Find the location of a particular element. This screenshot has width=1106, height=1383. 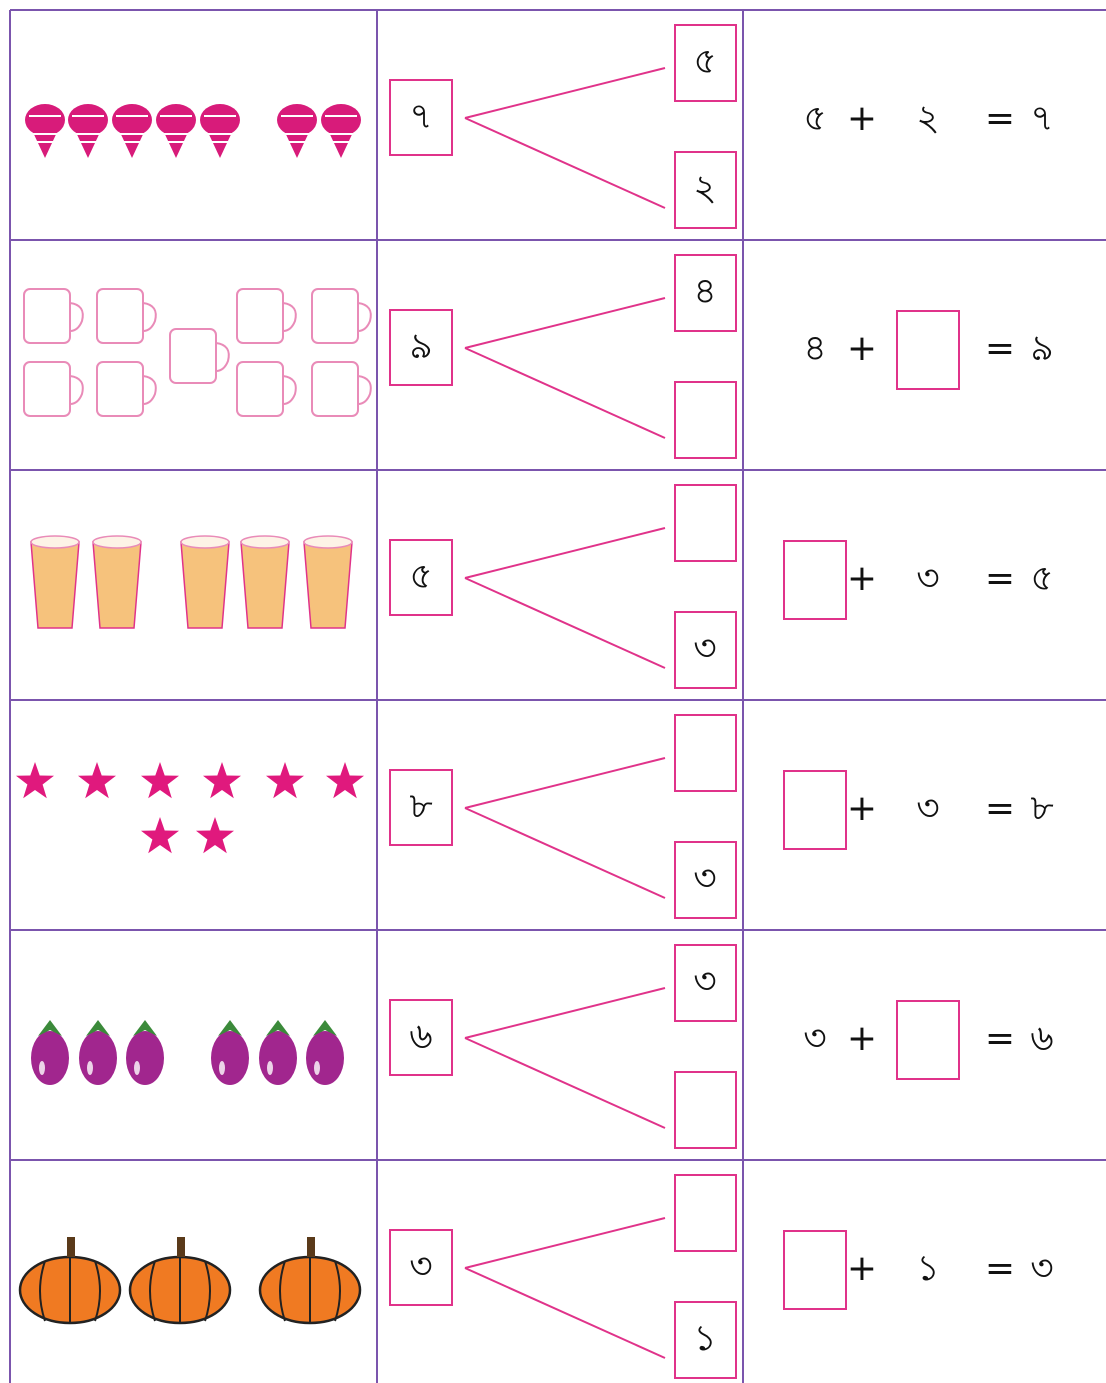

equation-result: ৬ is located at coordinates (1041, 1038).